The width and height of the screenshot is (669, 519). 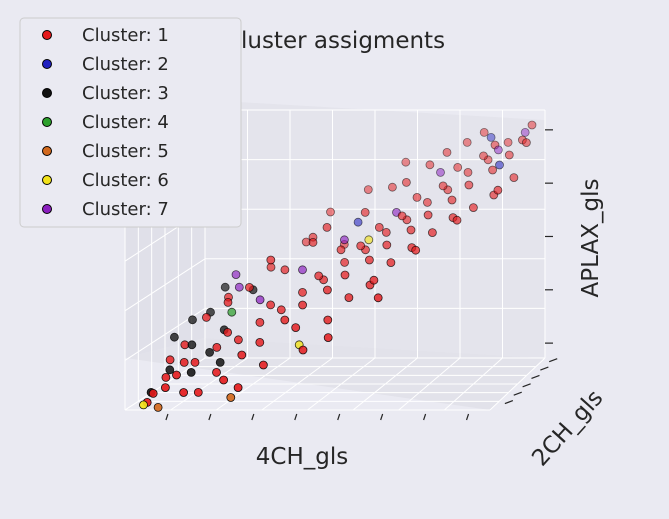 What do you see at coordinates (125, 122) in the screenshot?
I see `legend-label: Cluster: 4` at bounding box center [125, 122].